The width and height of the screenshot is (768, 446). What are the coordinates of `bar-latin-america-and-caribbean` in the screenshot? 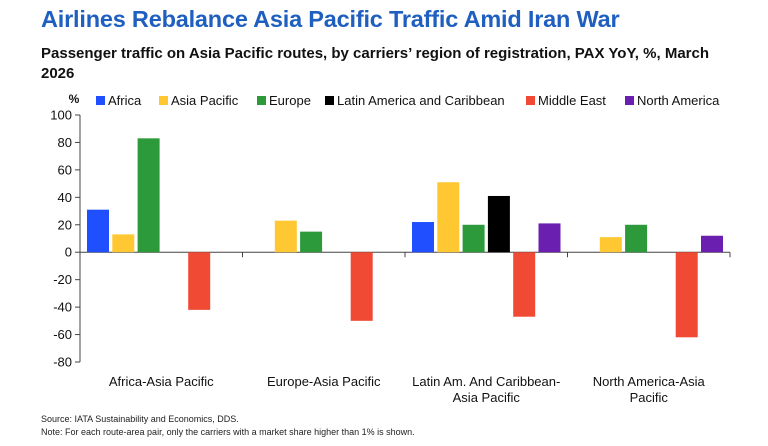 It's located at (498, 224).